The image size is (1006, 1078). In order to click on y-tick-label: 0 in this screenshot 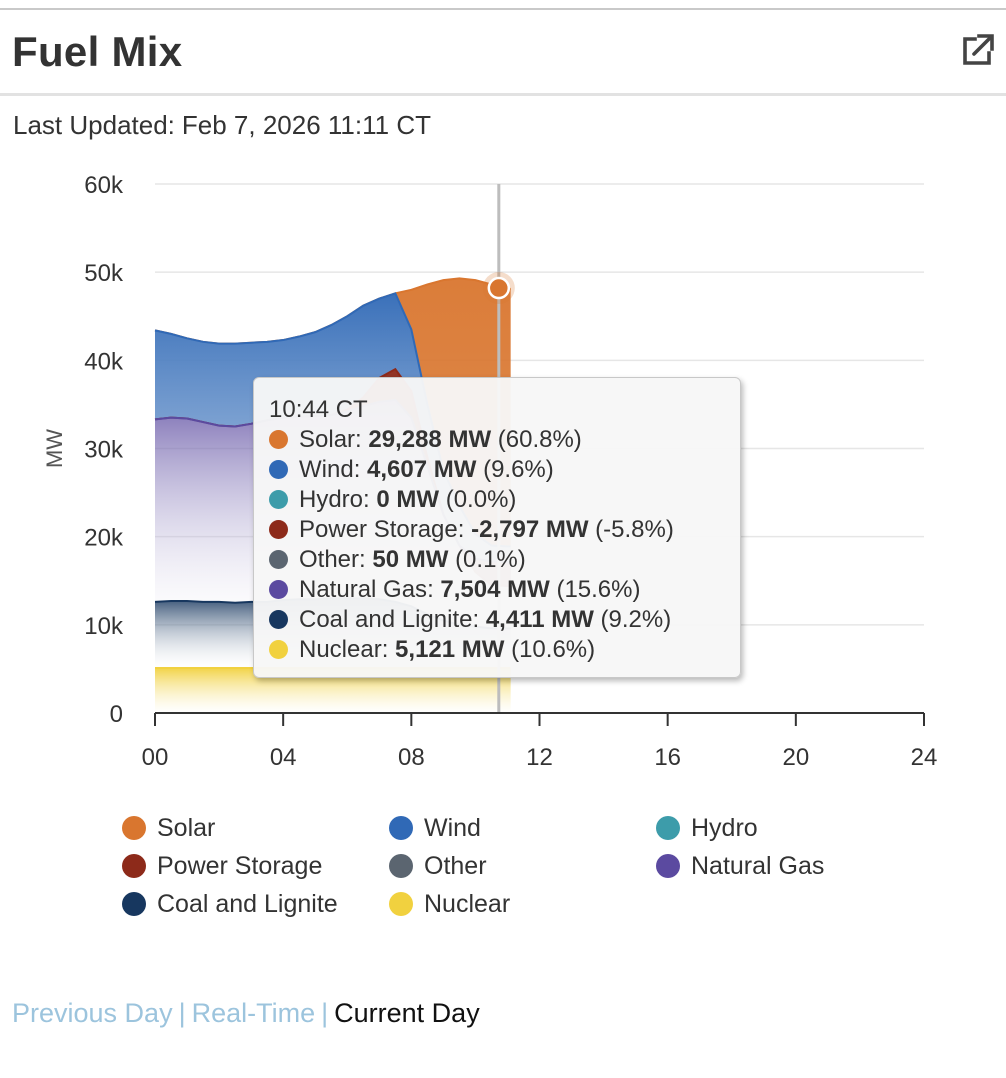, I will do `click(116, 714)`.